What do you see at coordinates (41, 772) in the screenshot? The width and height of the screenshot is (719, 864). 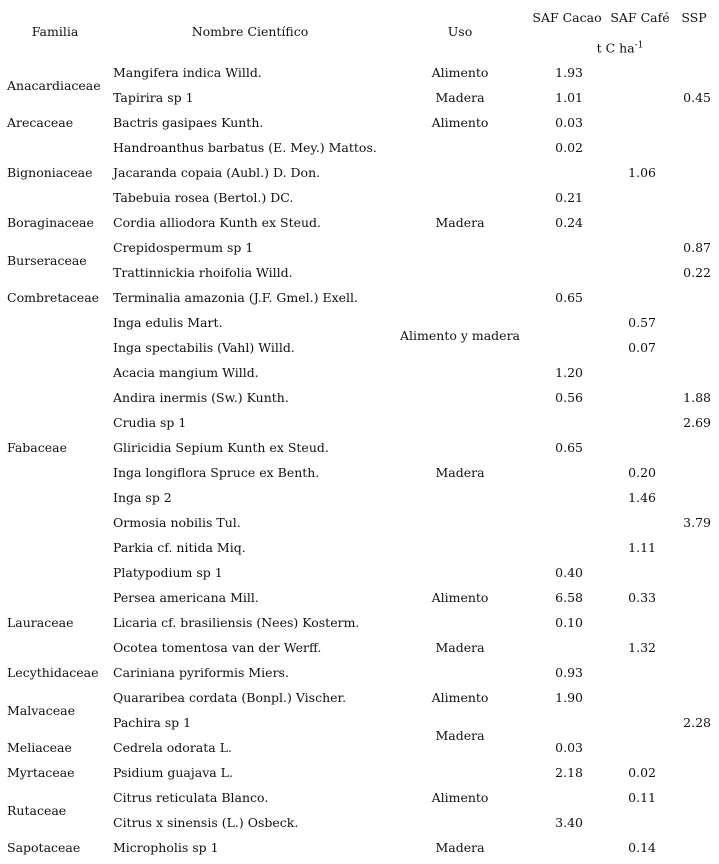 I see `family-name: Myrtaceae` at bounding box center [41, 772].